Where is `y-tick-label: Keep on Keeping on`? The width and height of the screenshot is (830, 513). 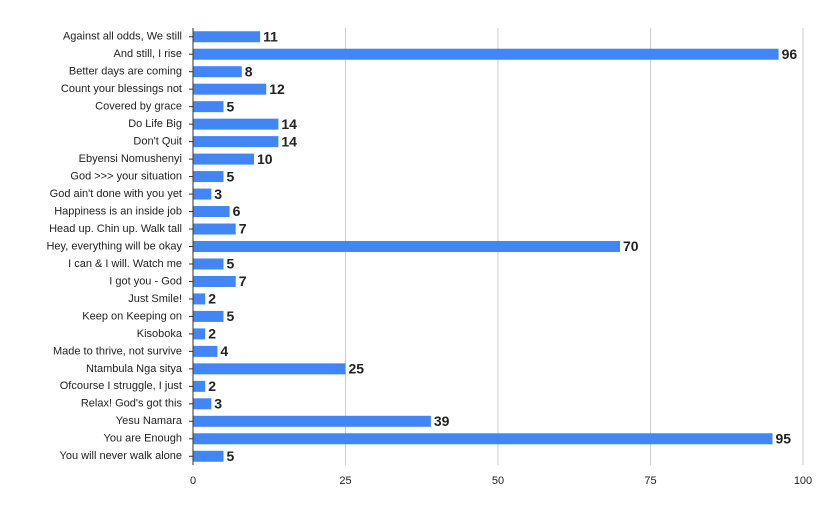 y-tick-label: Keep on Keeping on is located at coordinates (132, 316).